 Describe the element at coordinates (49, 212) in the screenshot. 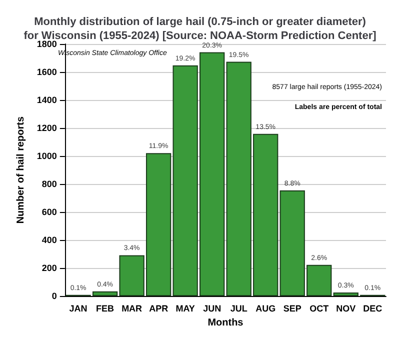

I see `y-tick-label: 600` at that location.